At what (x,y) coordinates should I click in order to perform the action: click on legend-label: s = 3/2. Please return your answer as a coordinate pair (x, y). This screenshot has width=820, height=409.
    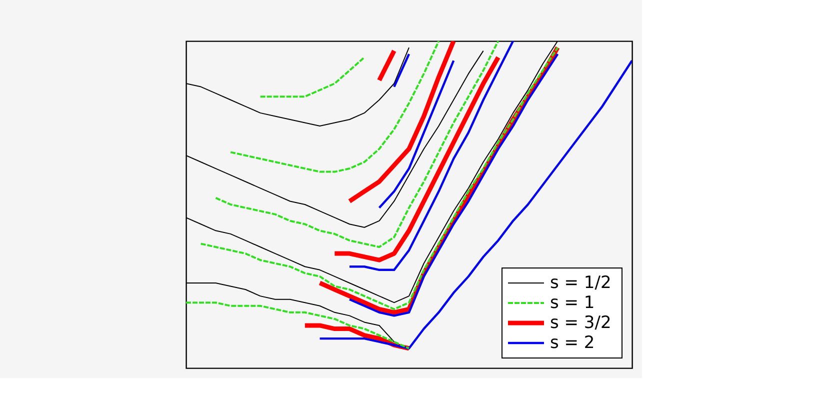
    Looking at the image, I should click on (581, 323).